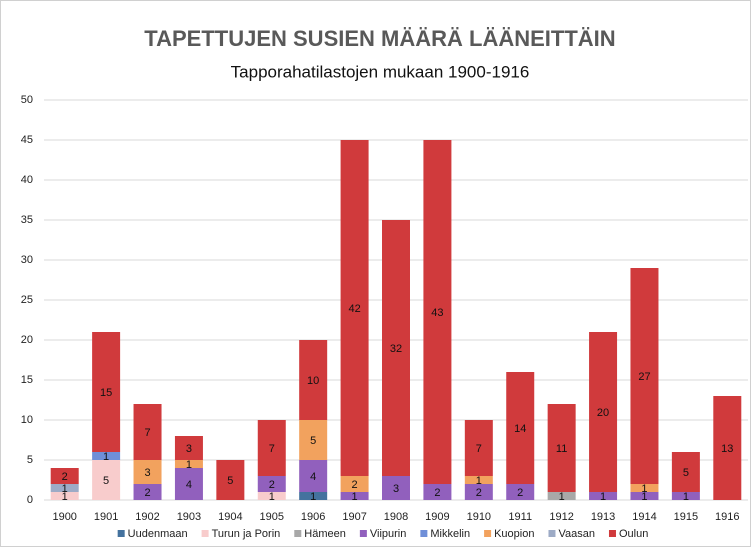  I want to click on legend-label: Kuopion, so click(514, 534).